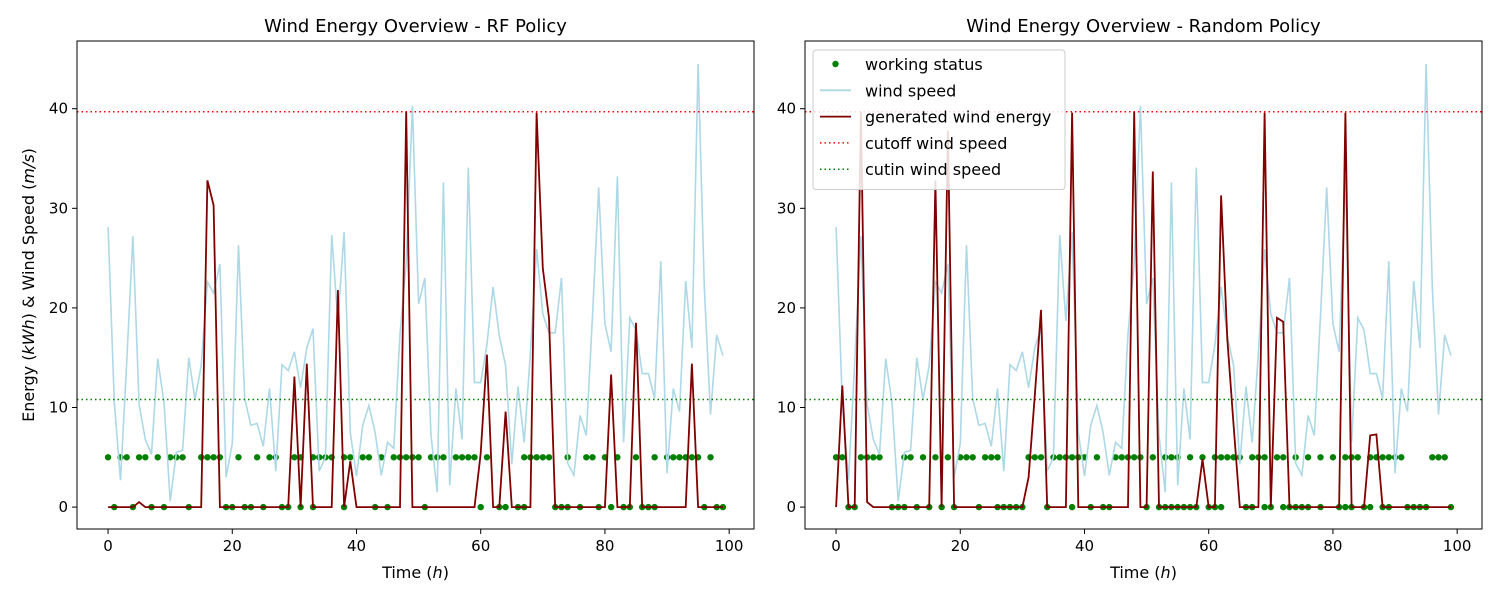 The image size is (1500, 600). What do you see at coordinates (1143, 26) in the screenshot?
I see `chart-title: Wind Energy Overview - Random Policy` at bounding box center [1143, 26].